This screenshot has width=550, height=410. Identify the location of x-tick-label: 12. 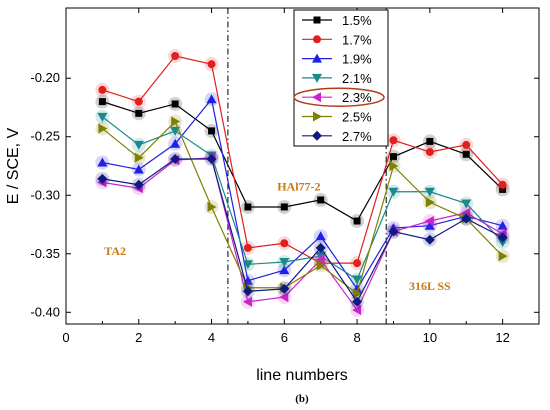
(502, 337).